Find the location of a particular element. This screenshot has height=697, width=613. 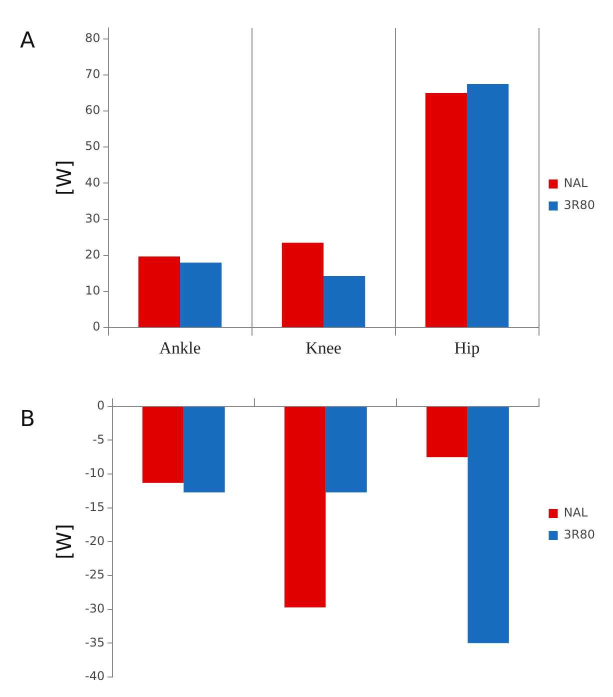

y-tick-label: 30 is located at coordinates (92, 218).